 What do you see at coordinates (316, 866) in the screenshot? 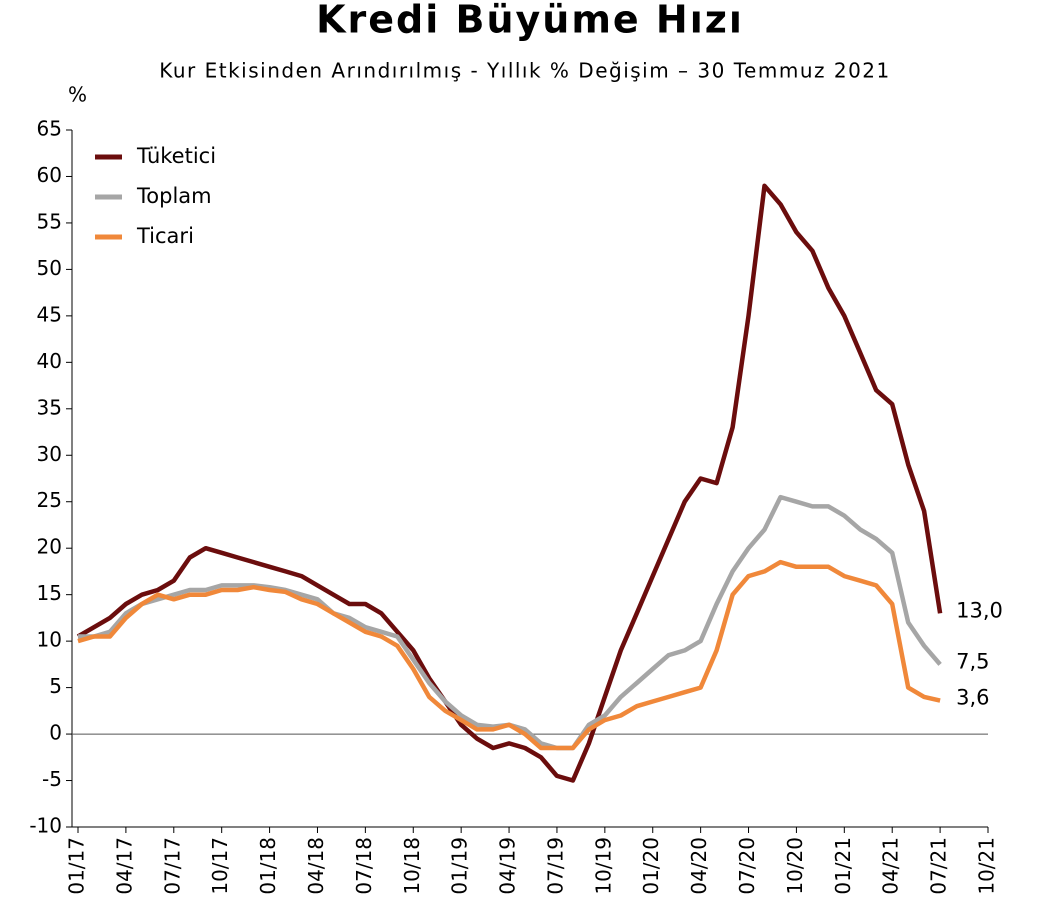
I see `x-tick-label: 04/18` at bounding box center [316, 866].